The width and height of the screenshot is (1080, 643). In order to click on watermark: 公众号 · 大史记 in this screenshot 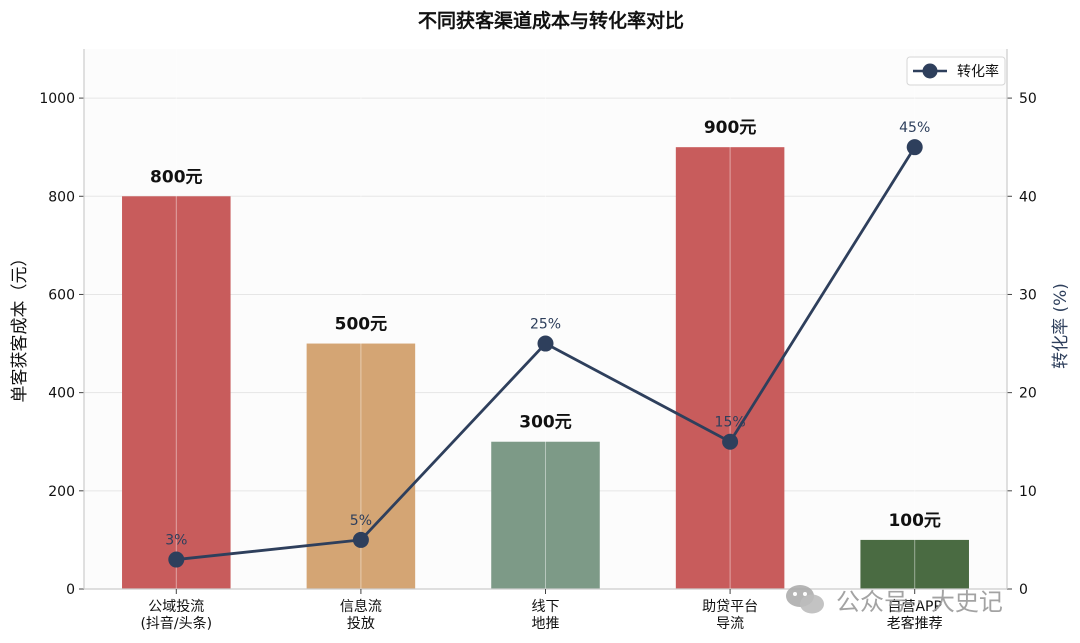, I will do `click(894, 600)`.